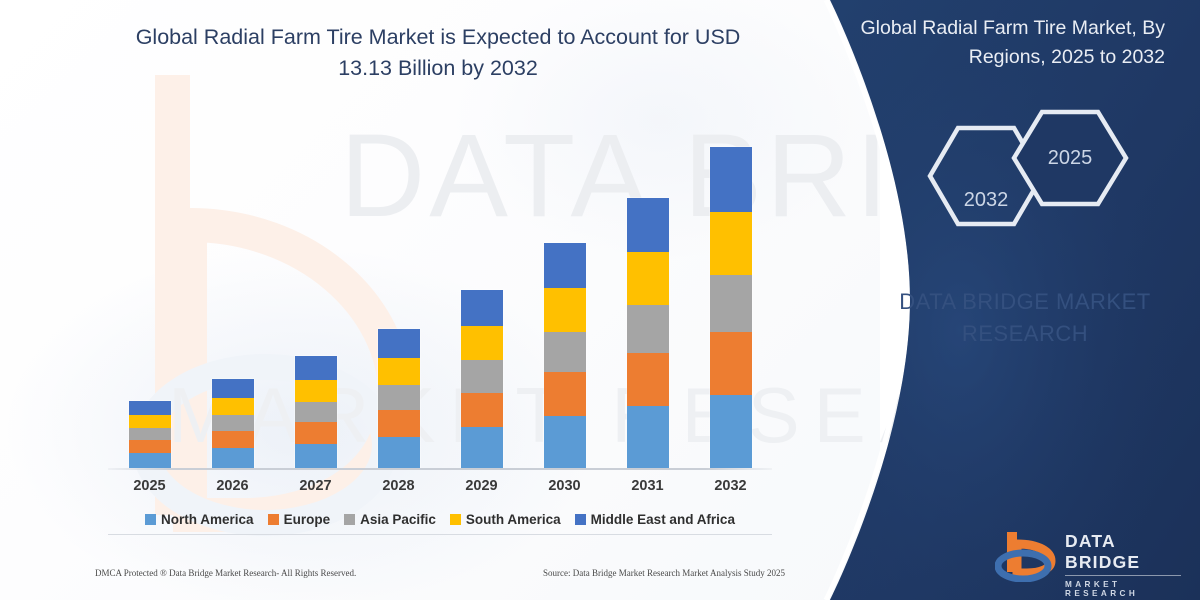  I want to click on x-axis-labels: 2025 2026 2027 2028 2029 2030 2031 2032, so click(440, 486).